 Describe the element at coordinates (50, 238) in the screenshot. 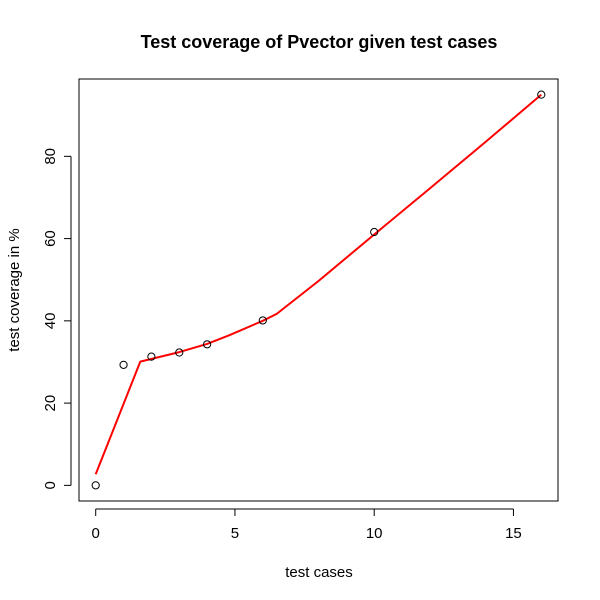

I see `y-tick-label: 60` at that location.